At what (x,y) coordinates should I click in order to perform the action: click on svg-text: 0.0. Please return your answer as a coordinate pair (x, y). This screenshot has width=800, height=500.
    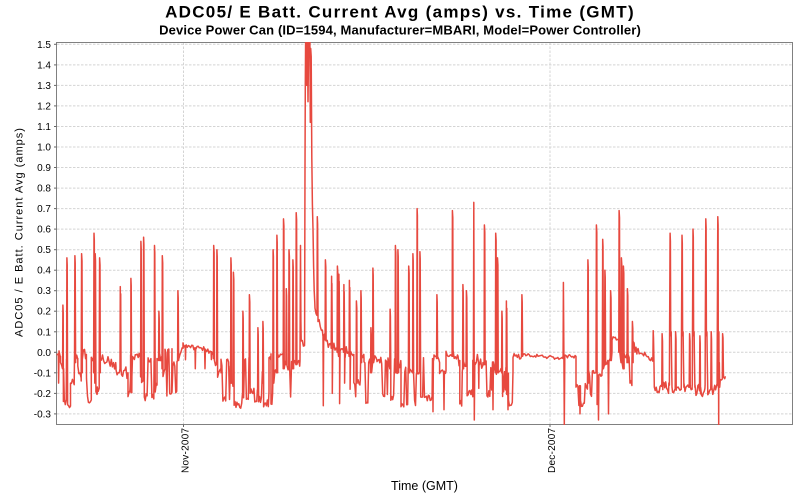
    Looking at the image, I should click on (44, 353).